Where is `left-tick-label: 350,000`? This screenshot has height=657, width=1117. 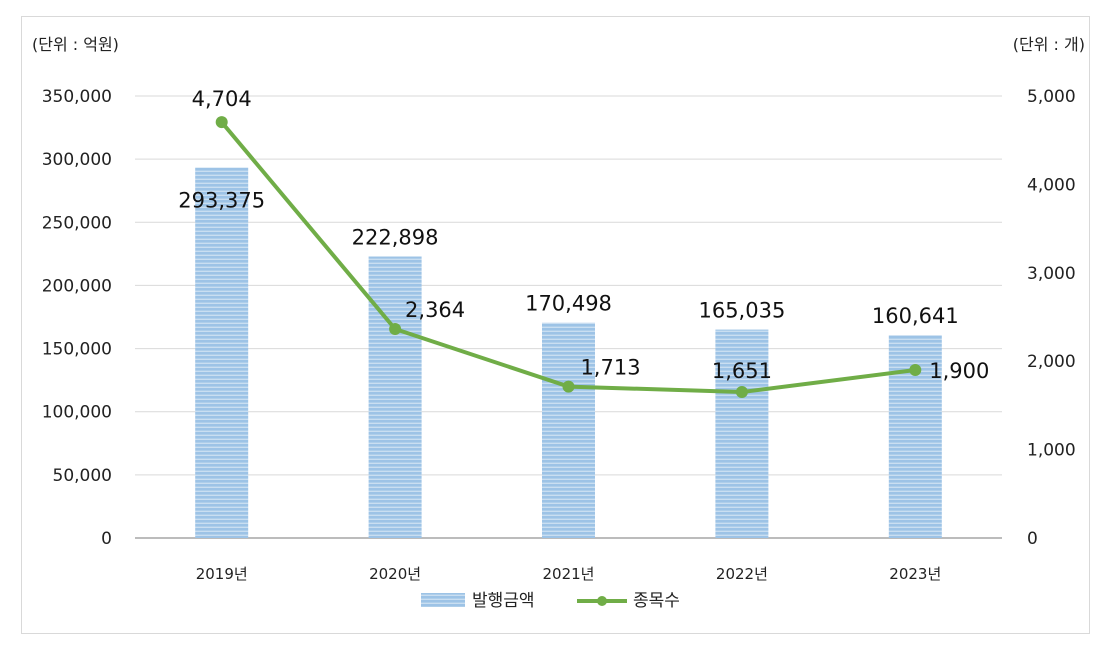
left-tick-label: 350,000 is located at coordinates (77, 97).